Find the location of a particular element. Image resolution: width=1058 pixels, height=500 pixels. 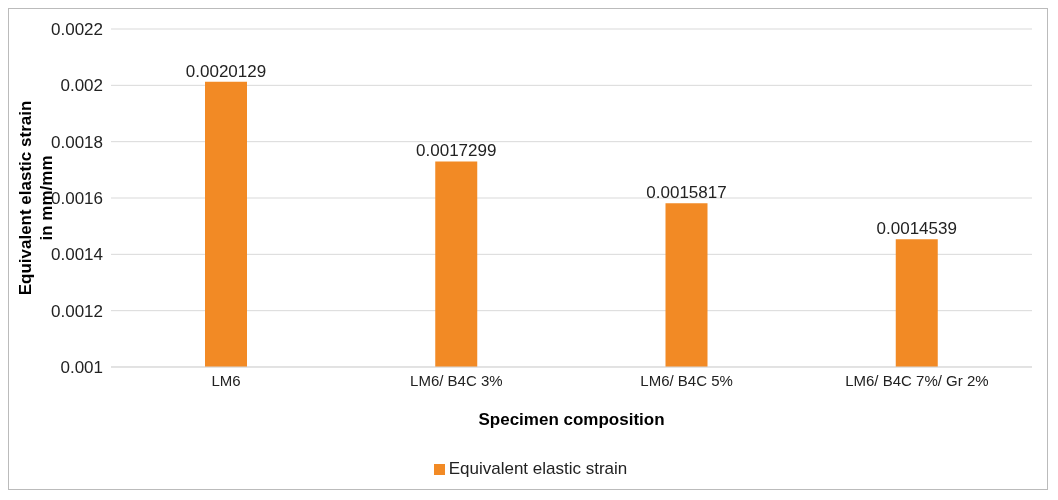

x-tick-label: LM6 is located at coordinates (226, 380).